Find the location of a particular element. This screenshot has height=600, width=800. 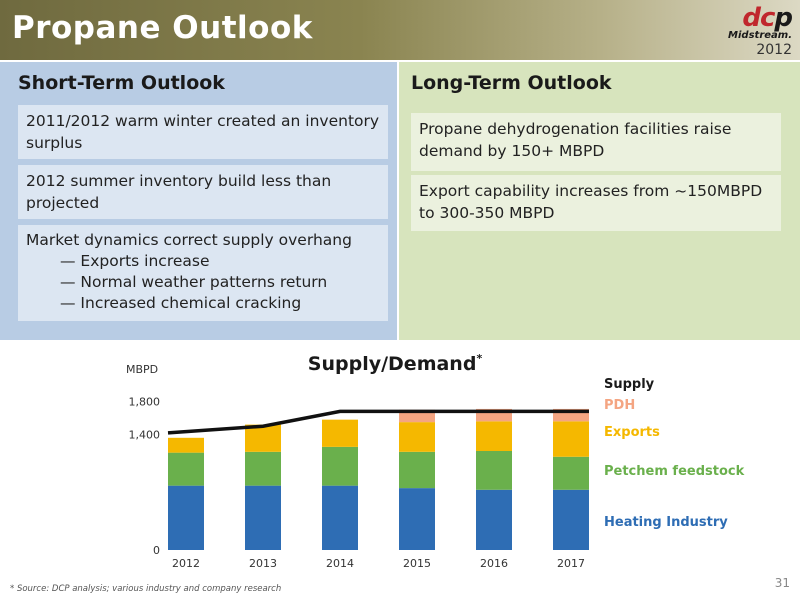

long-term-heading: Long-Term Outlook is located at coordinates (511, 83).